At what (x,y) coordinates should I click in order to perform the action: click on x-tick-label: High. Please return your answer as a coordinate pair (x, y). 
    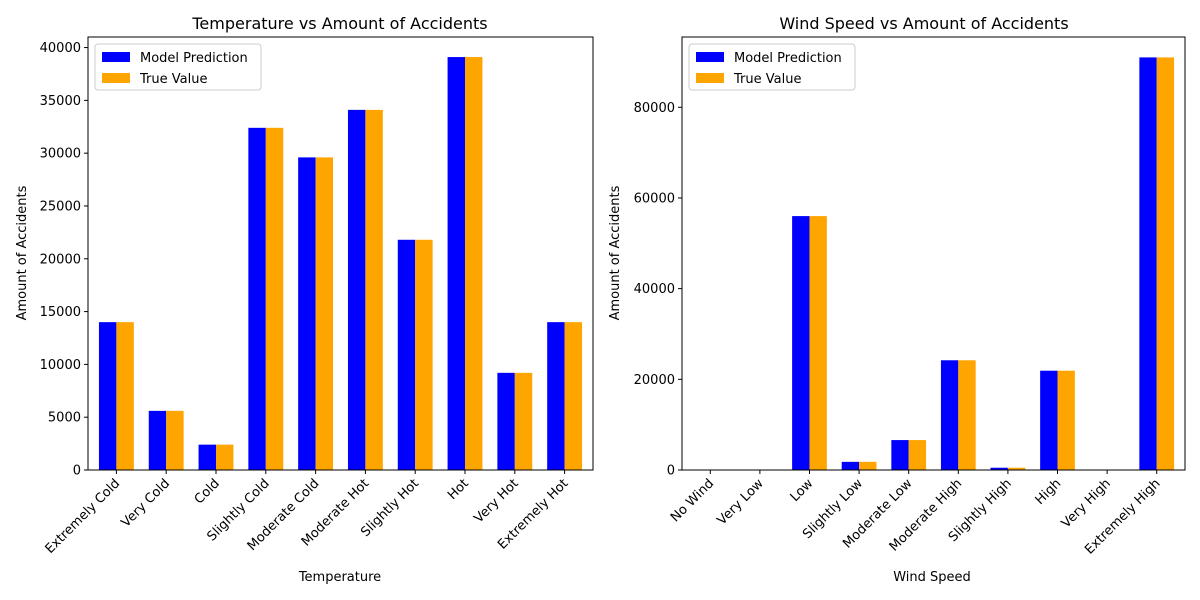
    Looking at the image, I should click on (1049, 492).